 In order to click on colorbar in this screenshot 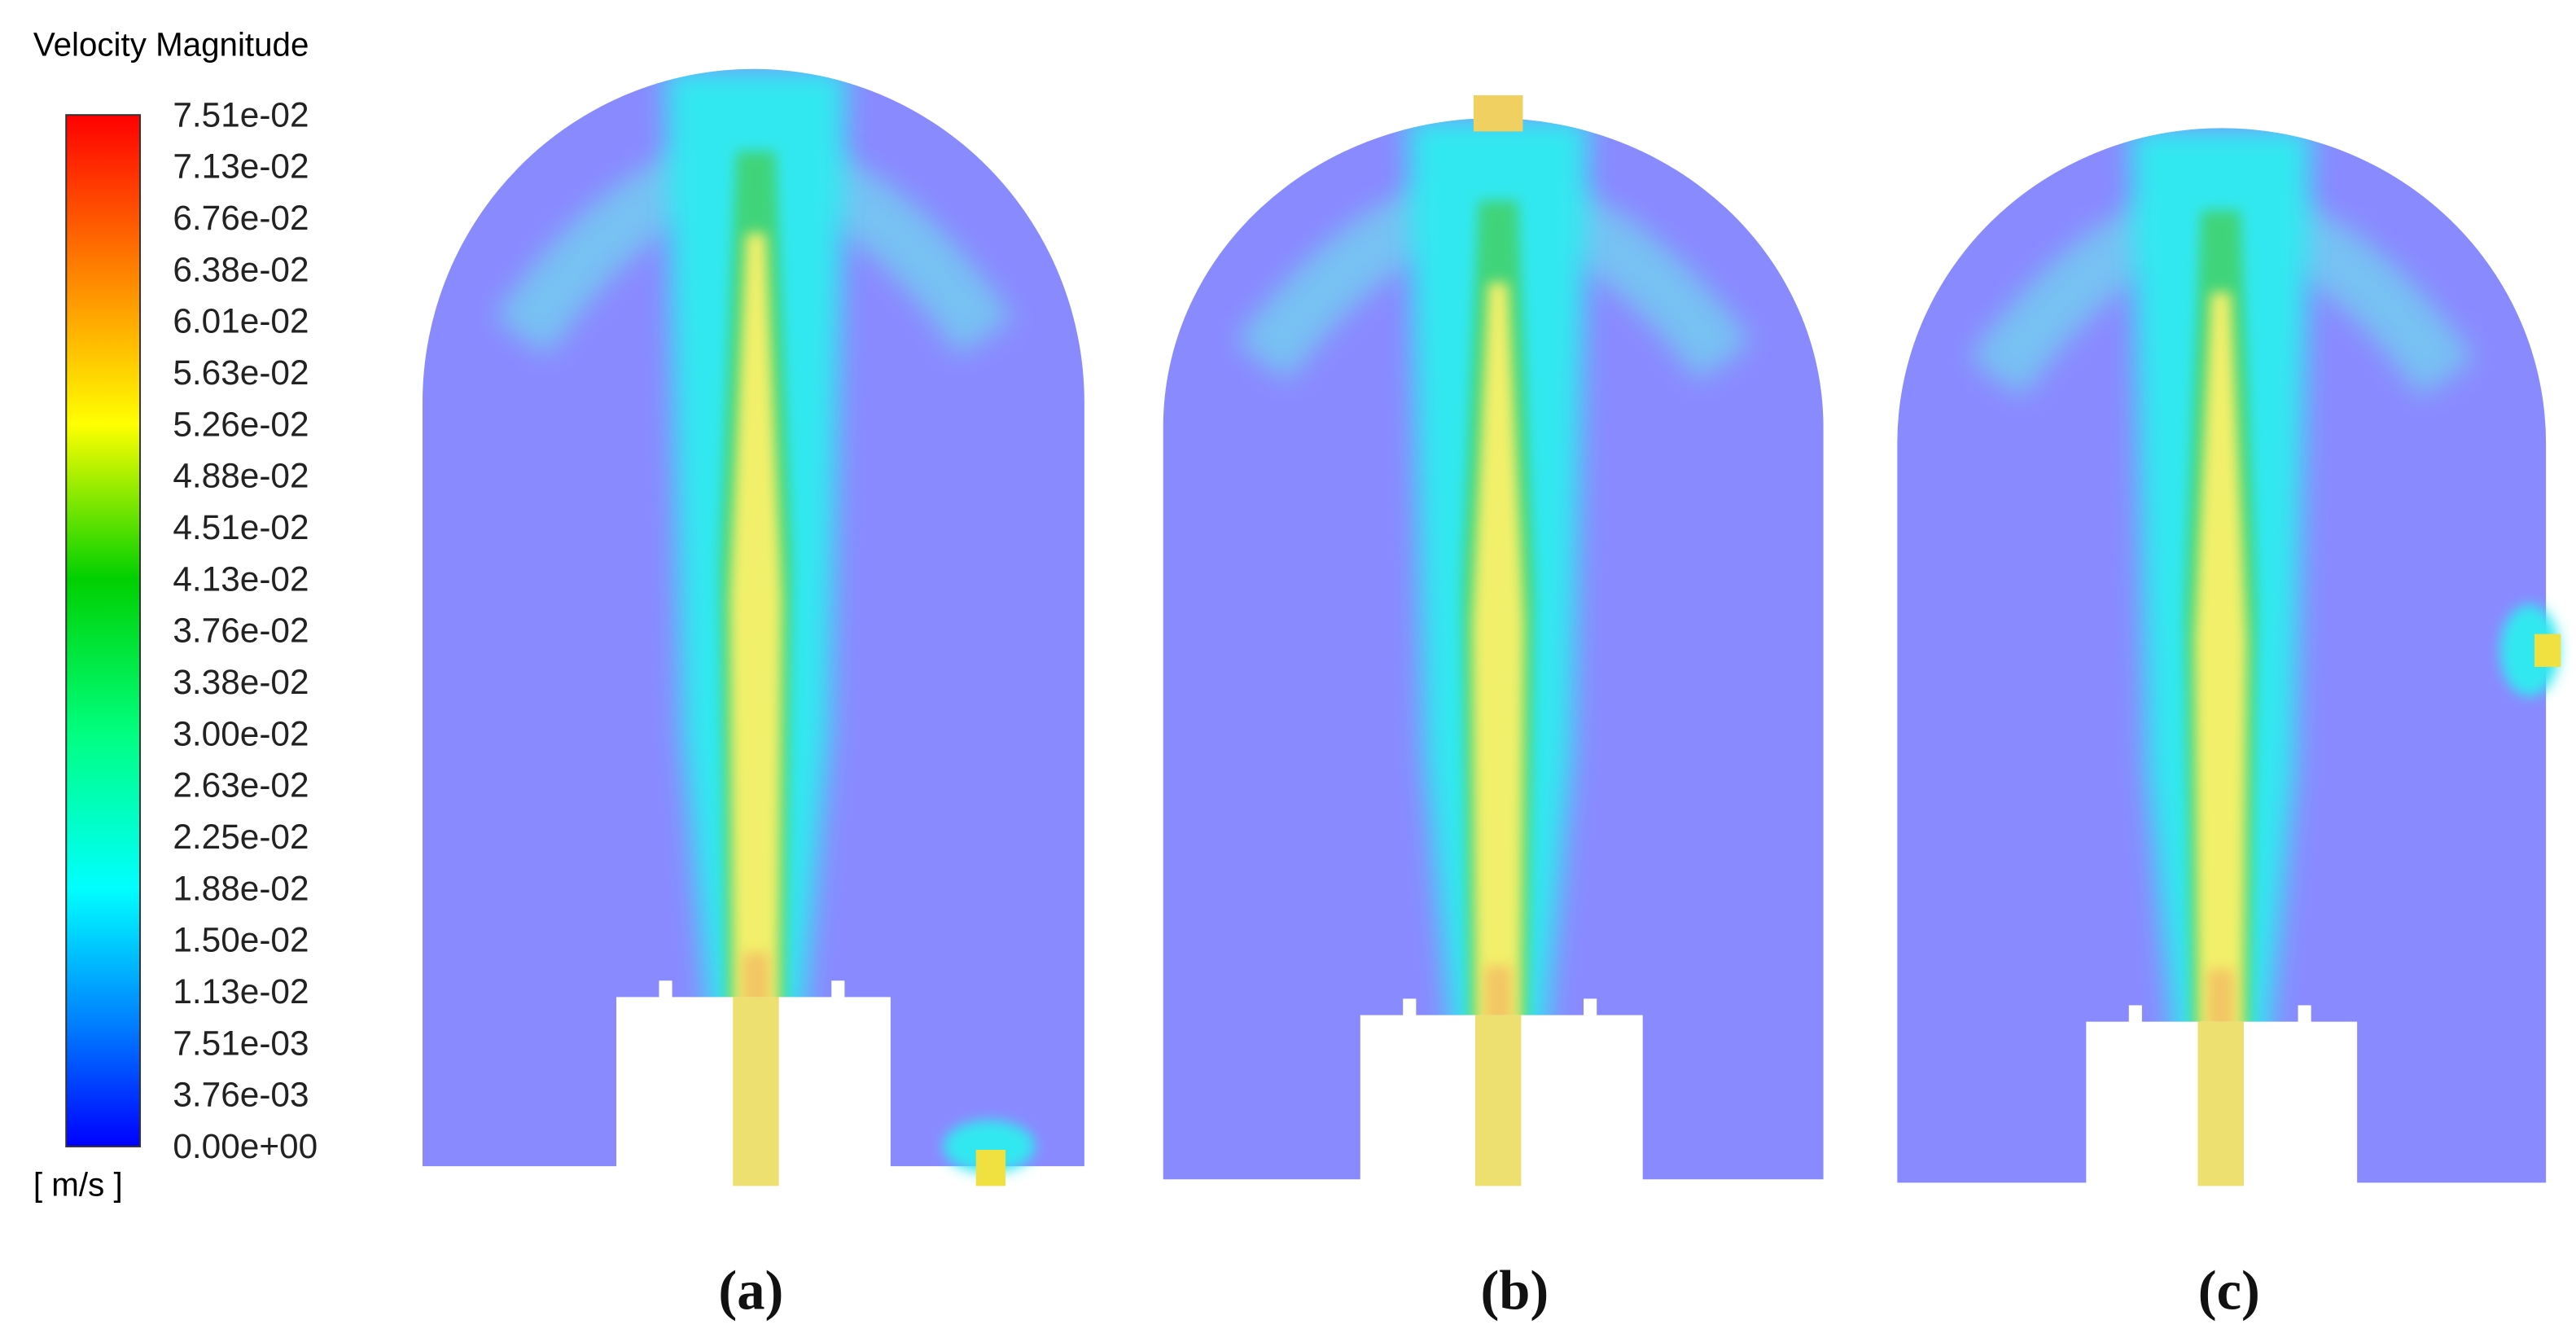, I will do `click(103, 630)`.